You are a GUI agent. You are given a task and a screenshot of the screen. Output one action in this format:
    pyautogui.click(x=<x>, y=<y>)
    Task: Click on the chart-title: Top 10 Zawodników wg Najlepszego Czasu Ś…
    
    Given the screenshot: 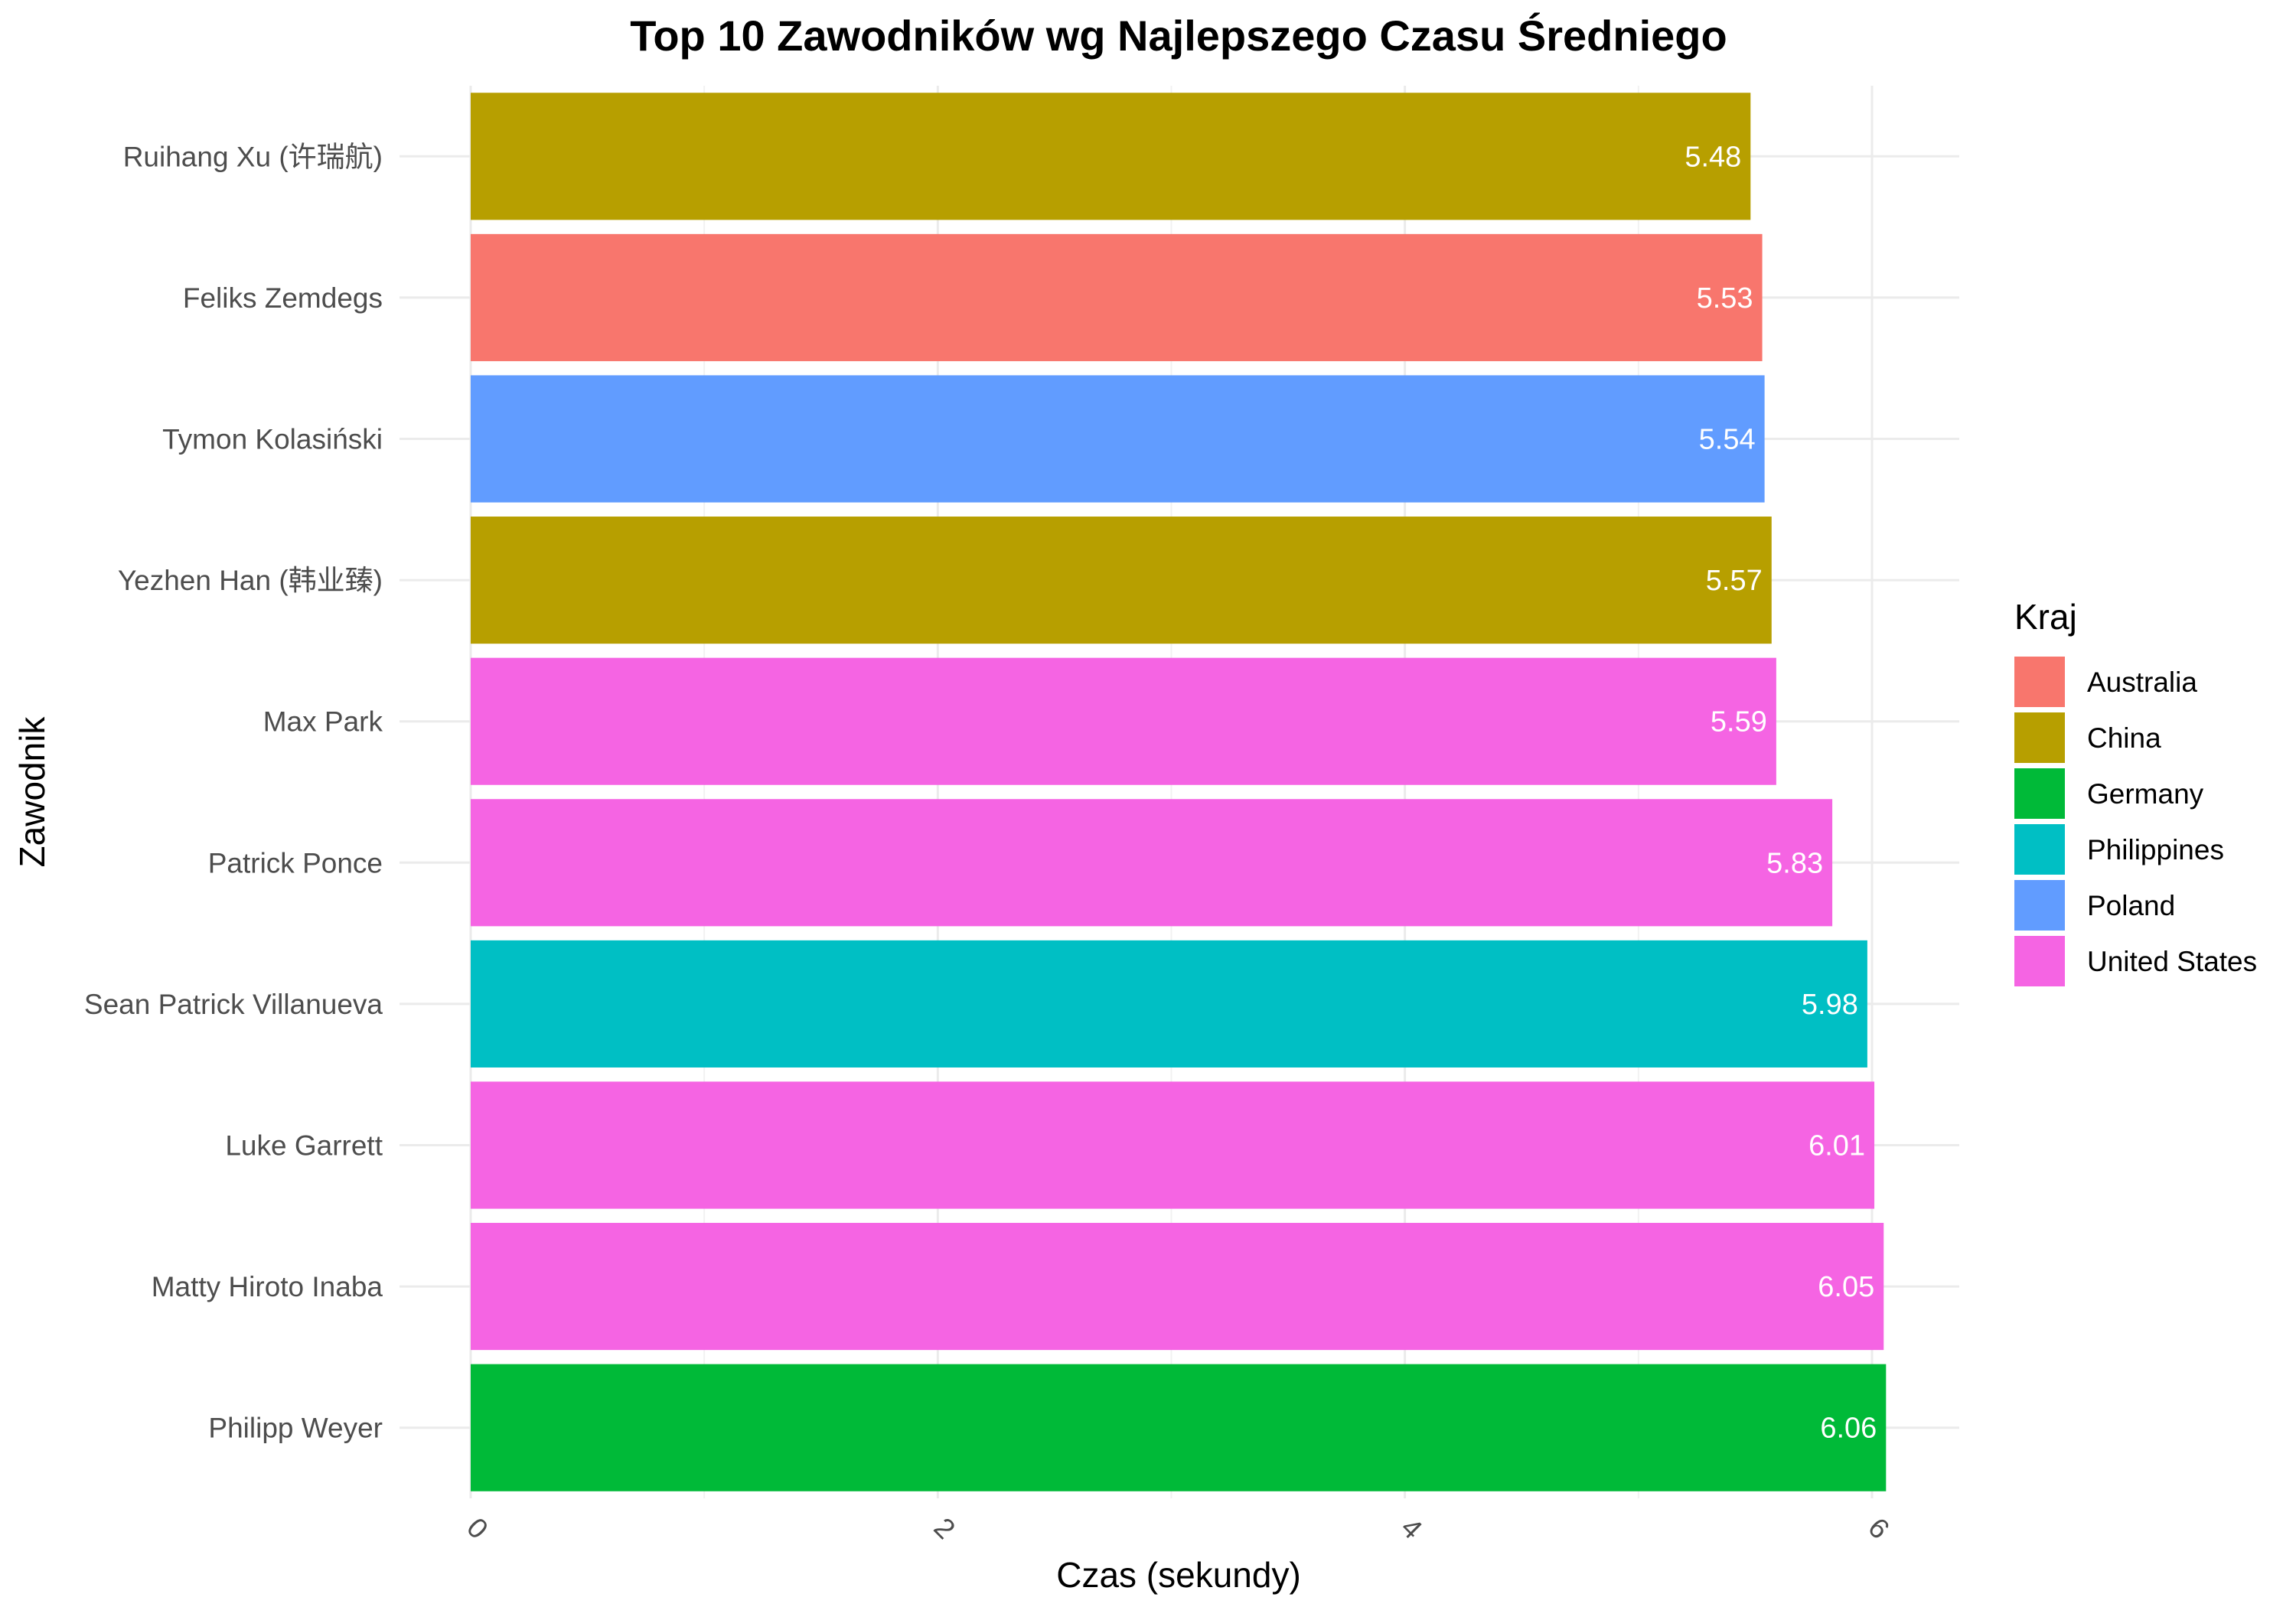 What is the action you would take?
    pyautogui.click(x=1178, y=35)
    